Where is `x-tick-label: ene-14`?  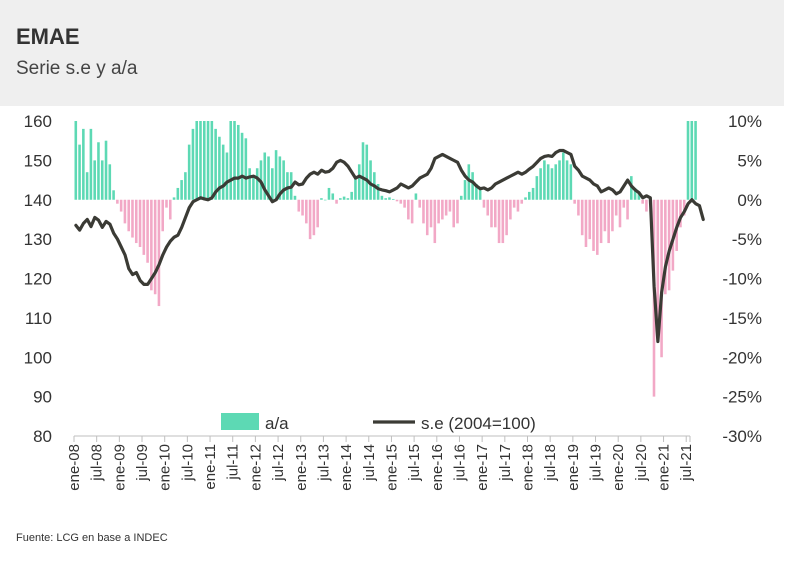 x-tick-label: ene-14 is located at coordinates (346, 467).